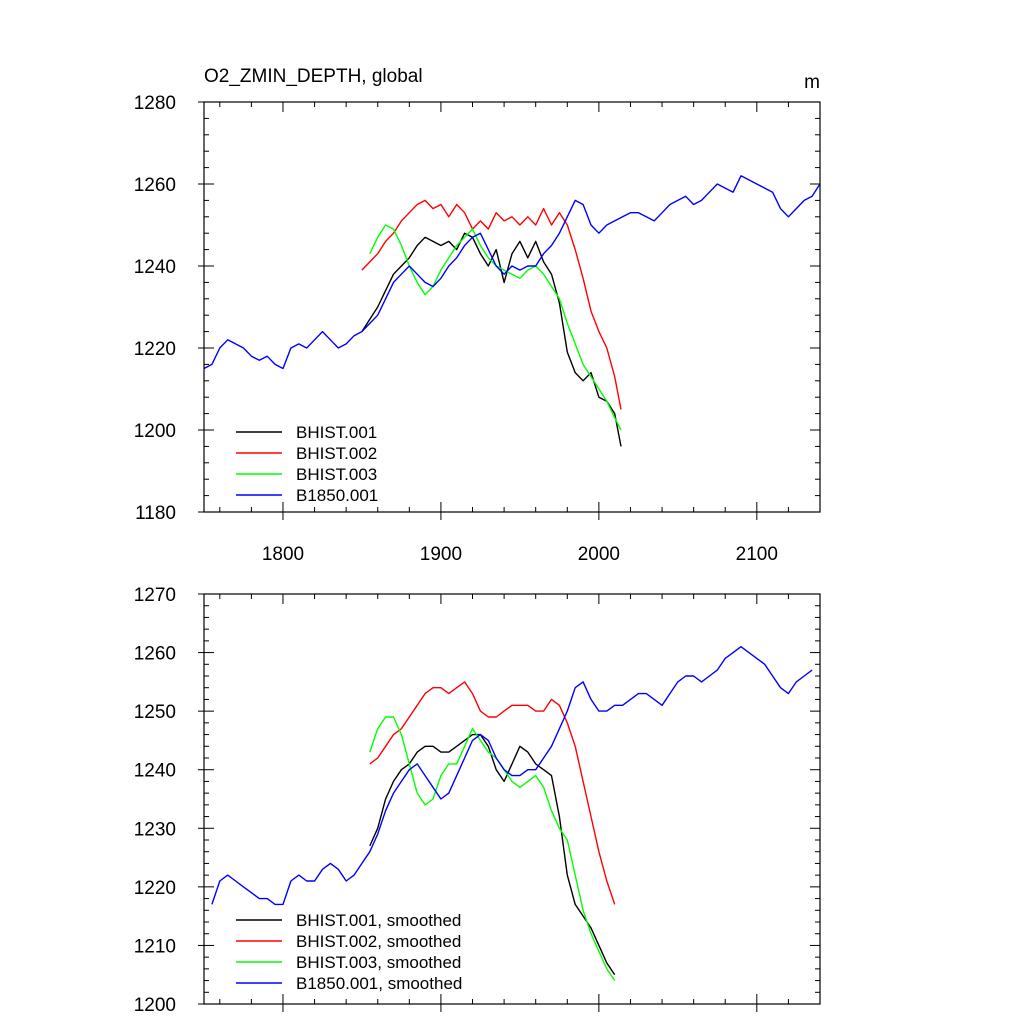 The image size is (1024, 1024). I want to click on legend-label: B1850.001, so click(337, 495).